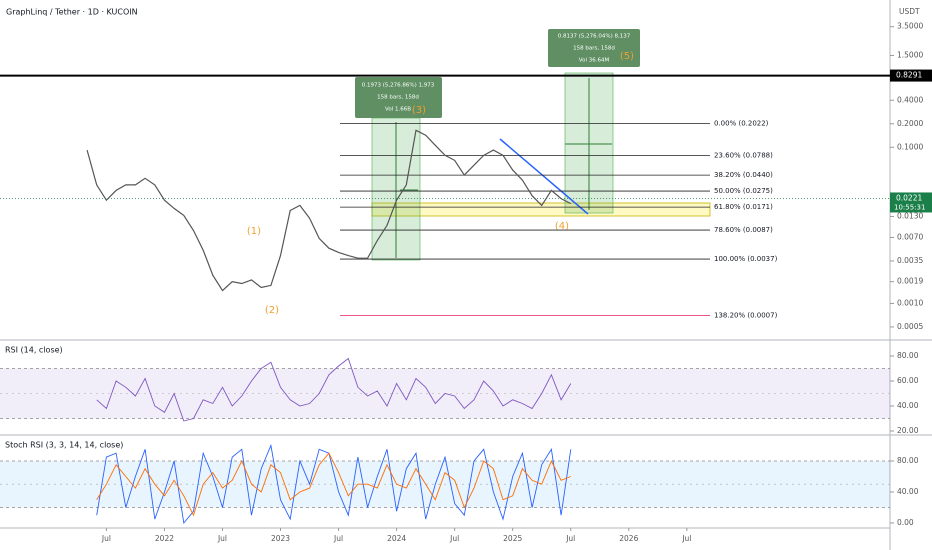  I want to click on y-tick-label: 0.4000, so click(910, 99).